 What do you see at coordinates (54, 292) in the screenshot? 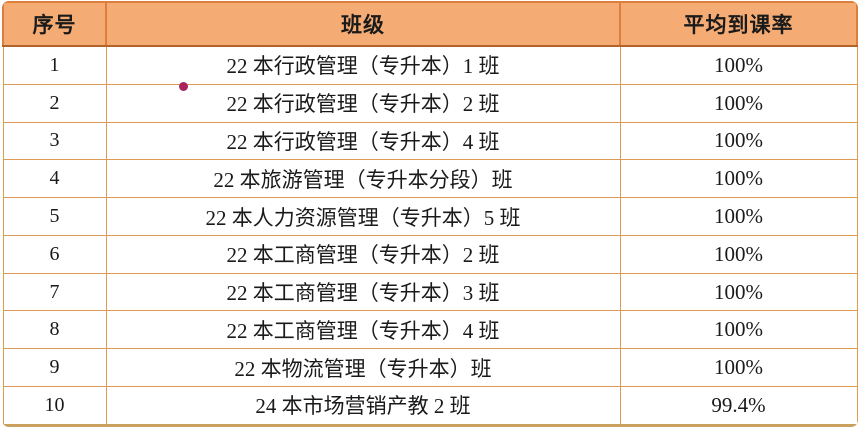
I see `row-index-cell: 7` at bounding box center [54, 292].